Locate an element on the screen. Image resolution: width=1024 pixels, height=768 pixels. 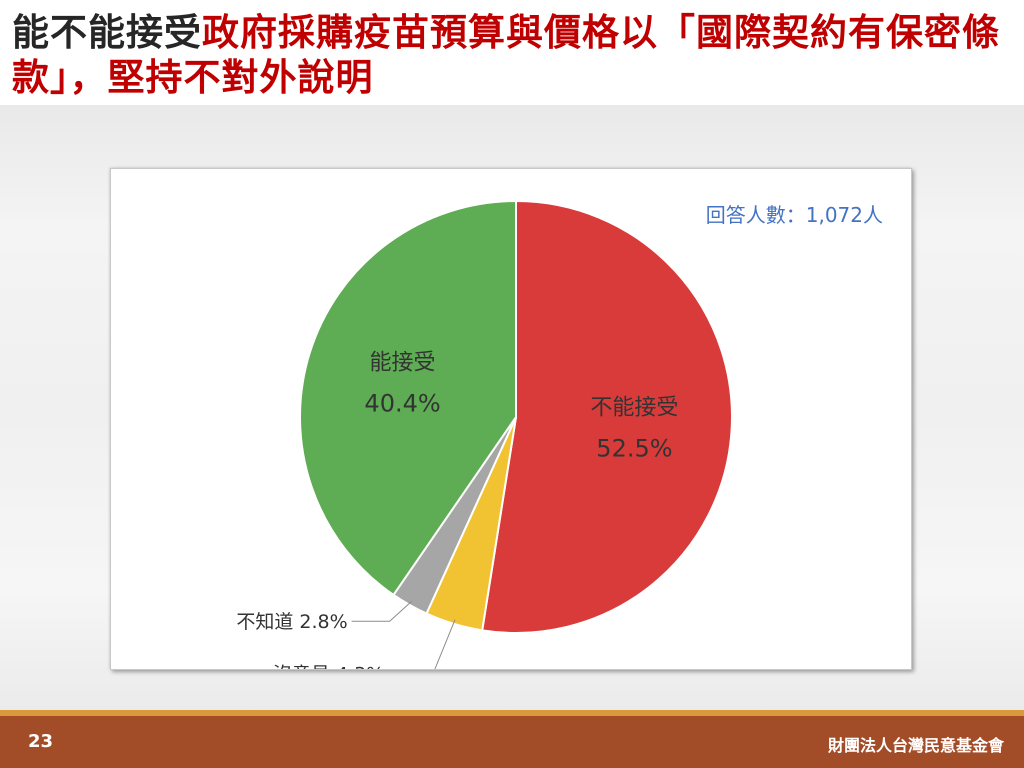
pie-slice-can-accept is located at coordinates (408, 398).